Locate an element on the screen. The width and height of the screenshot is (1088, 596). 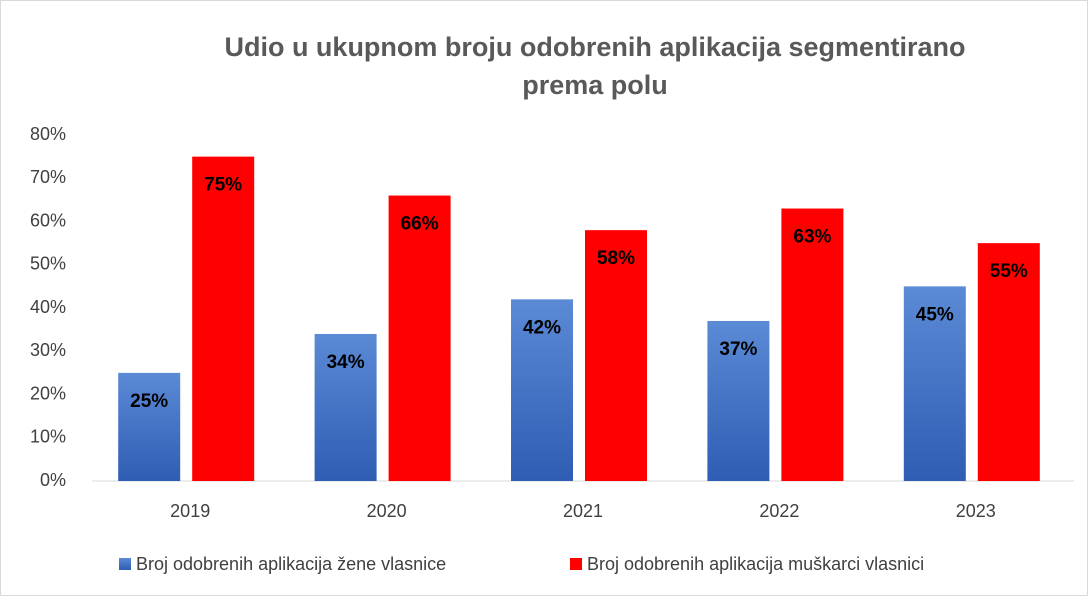
value-label: 55% is located at coordinates (1009, 271).